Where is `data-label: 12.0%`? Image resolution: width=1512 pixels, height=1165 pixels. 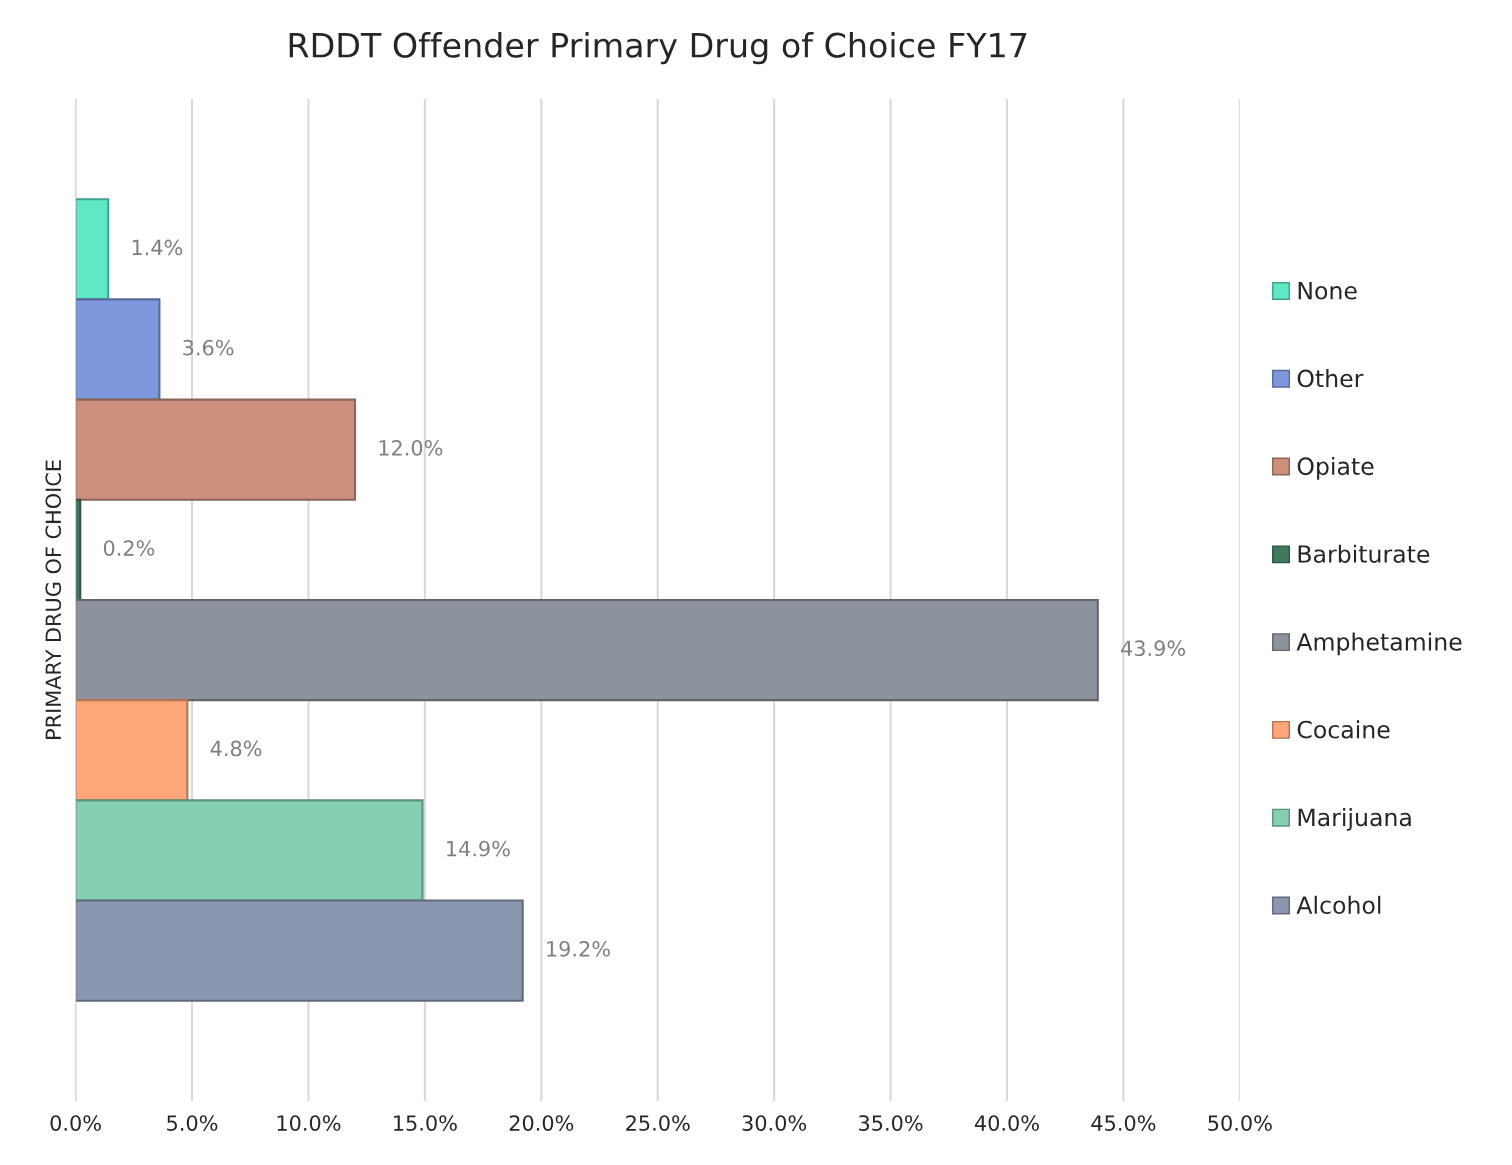
data-label: 12.0% is located at coordinates (411, 447).